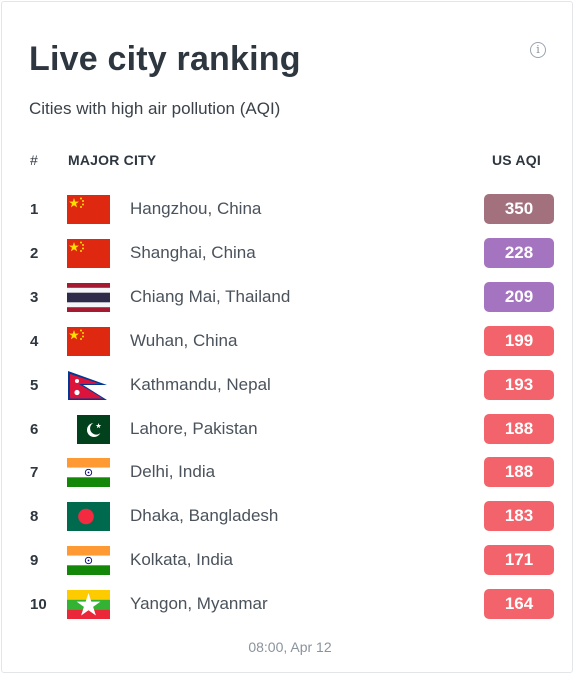 The width and height of the screenshot is (576, 676). What do you see at coordinates (288, 255) in the screenshot?
I see `table-row: 2 Shanghai, China 228` at bounding box center [288, 255].